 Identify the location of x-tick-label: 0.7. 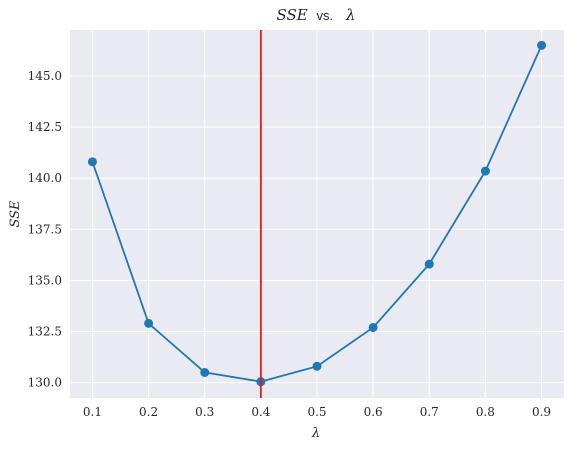
(429, 412).